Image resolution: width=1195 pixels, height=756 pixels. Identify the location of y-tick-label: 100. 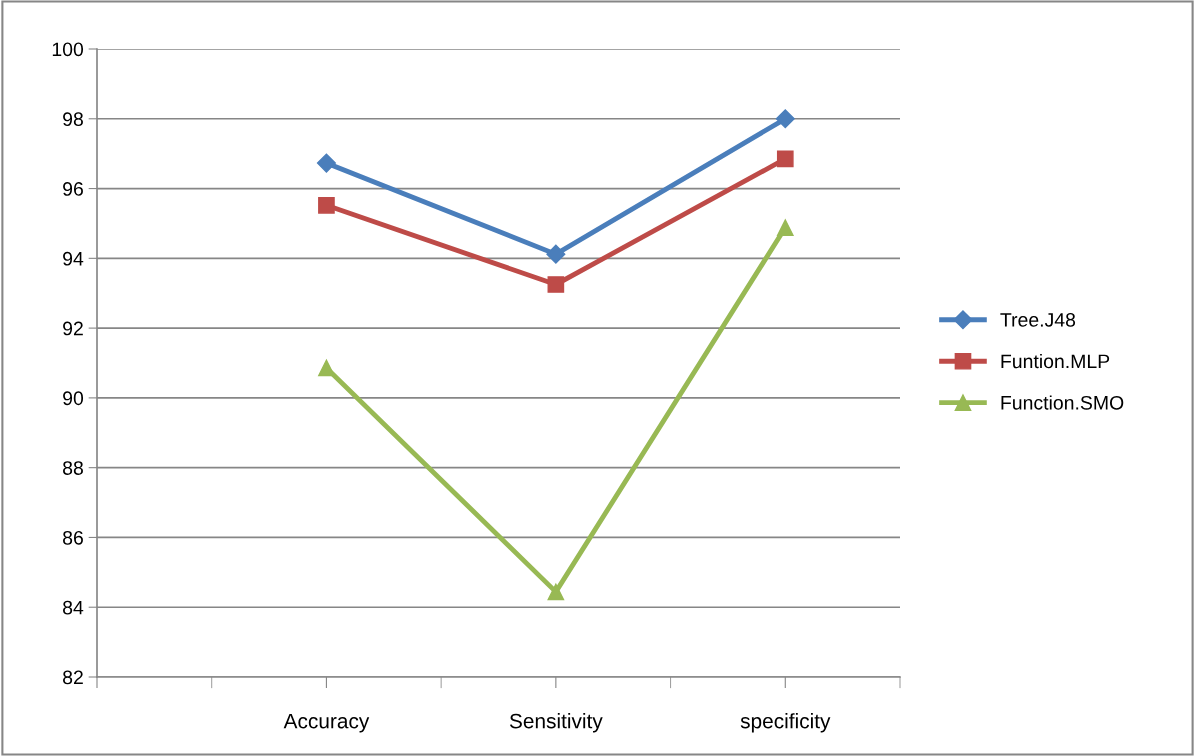
(68, 49).